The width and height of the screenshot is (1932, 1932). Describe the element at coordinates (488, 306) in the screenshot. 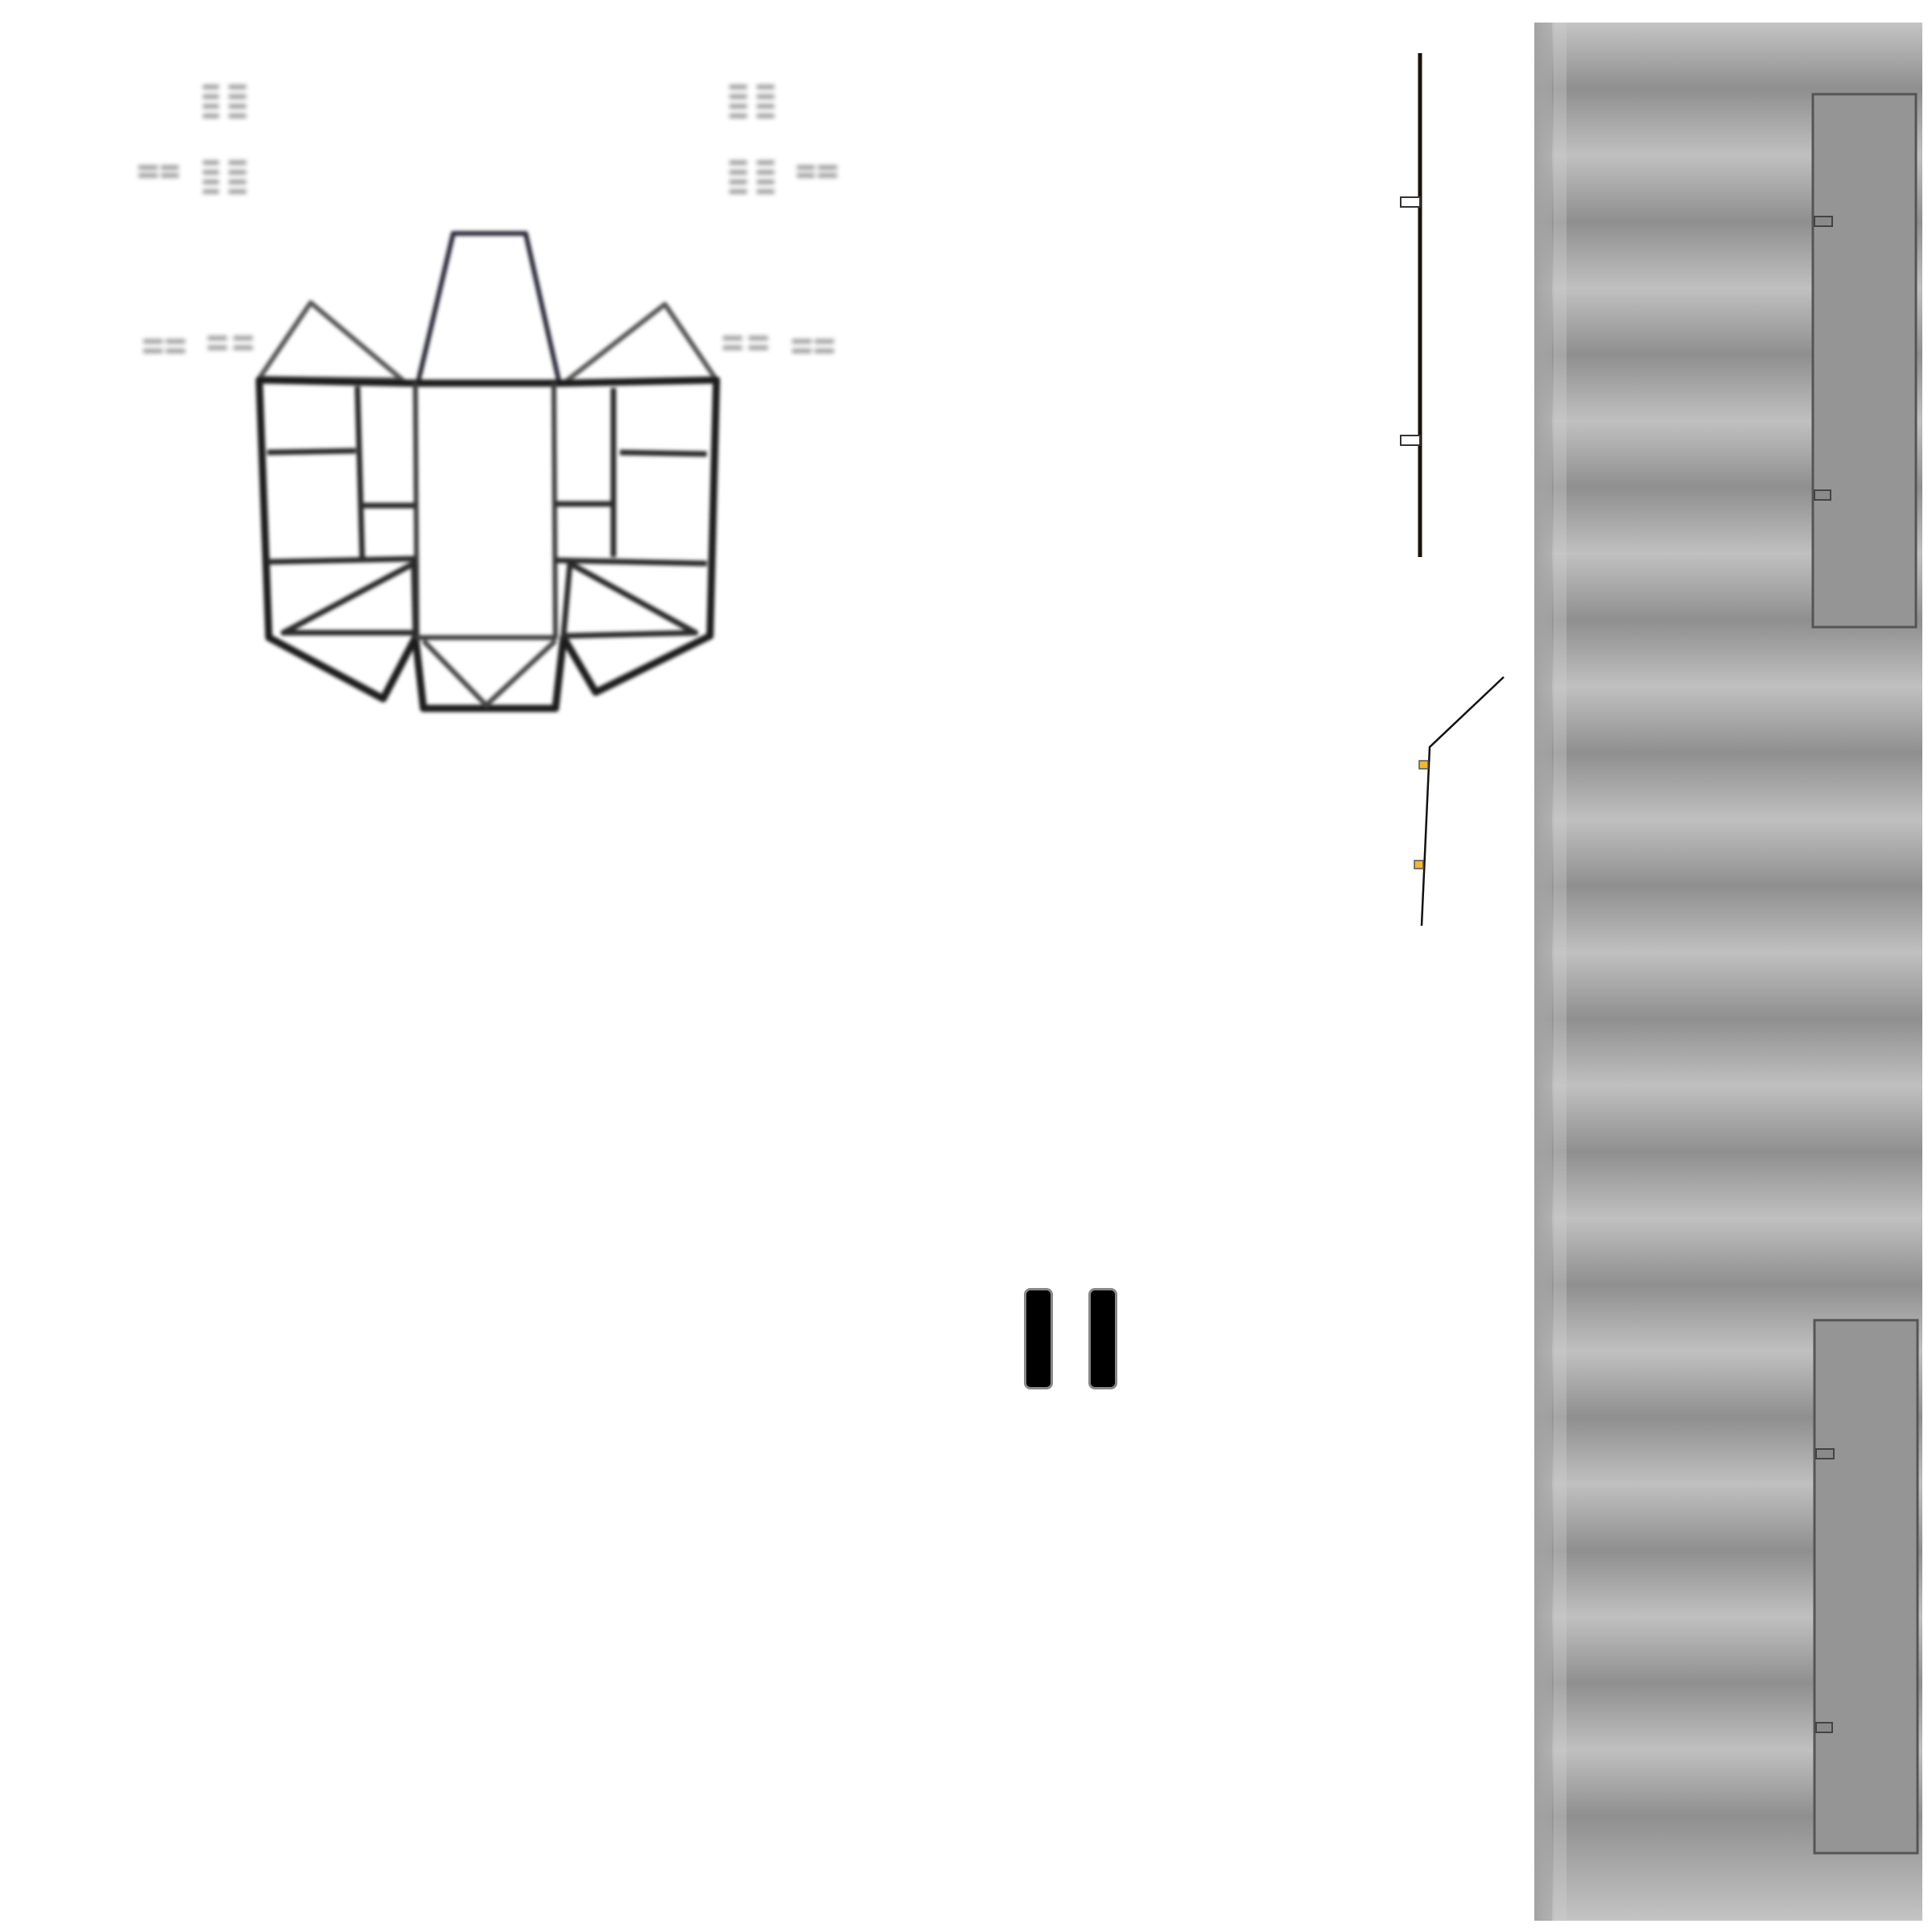

I see `ship-nose` at that location.